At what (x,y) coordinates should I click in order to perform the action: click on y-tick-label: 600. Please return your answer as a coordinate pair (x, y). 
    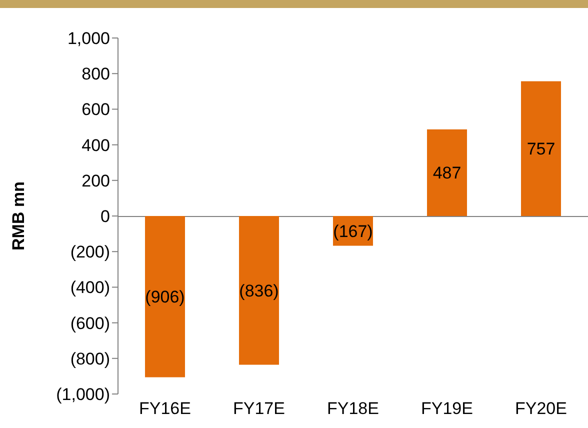
    Looking at the image, I should click on (96, 110).